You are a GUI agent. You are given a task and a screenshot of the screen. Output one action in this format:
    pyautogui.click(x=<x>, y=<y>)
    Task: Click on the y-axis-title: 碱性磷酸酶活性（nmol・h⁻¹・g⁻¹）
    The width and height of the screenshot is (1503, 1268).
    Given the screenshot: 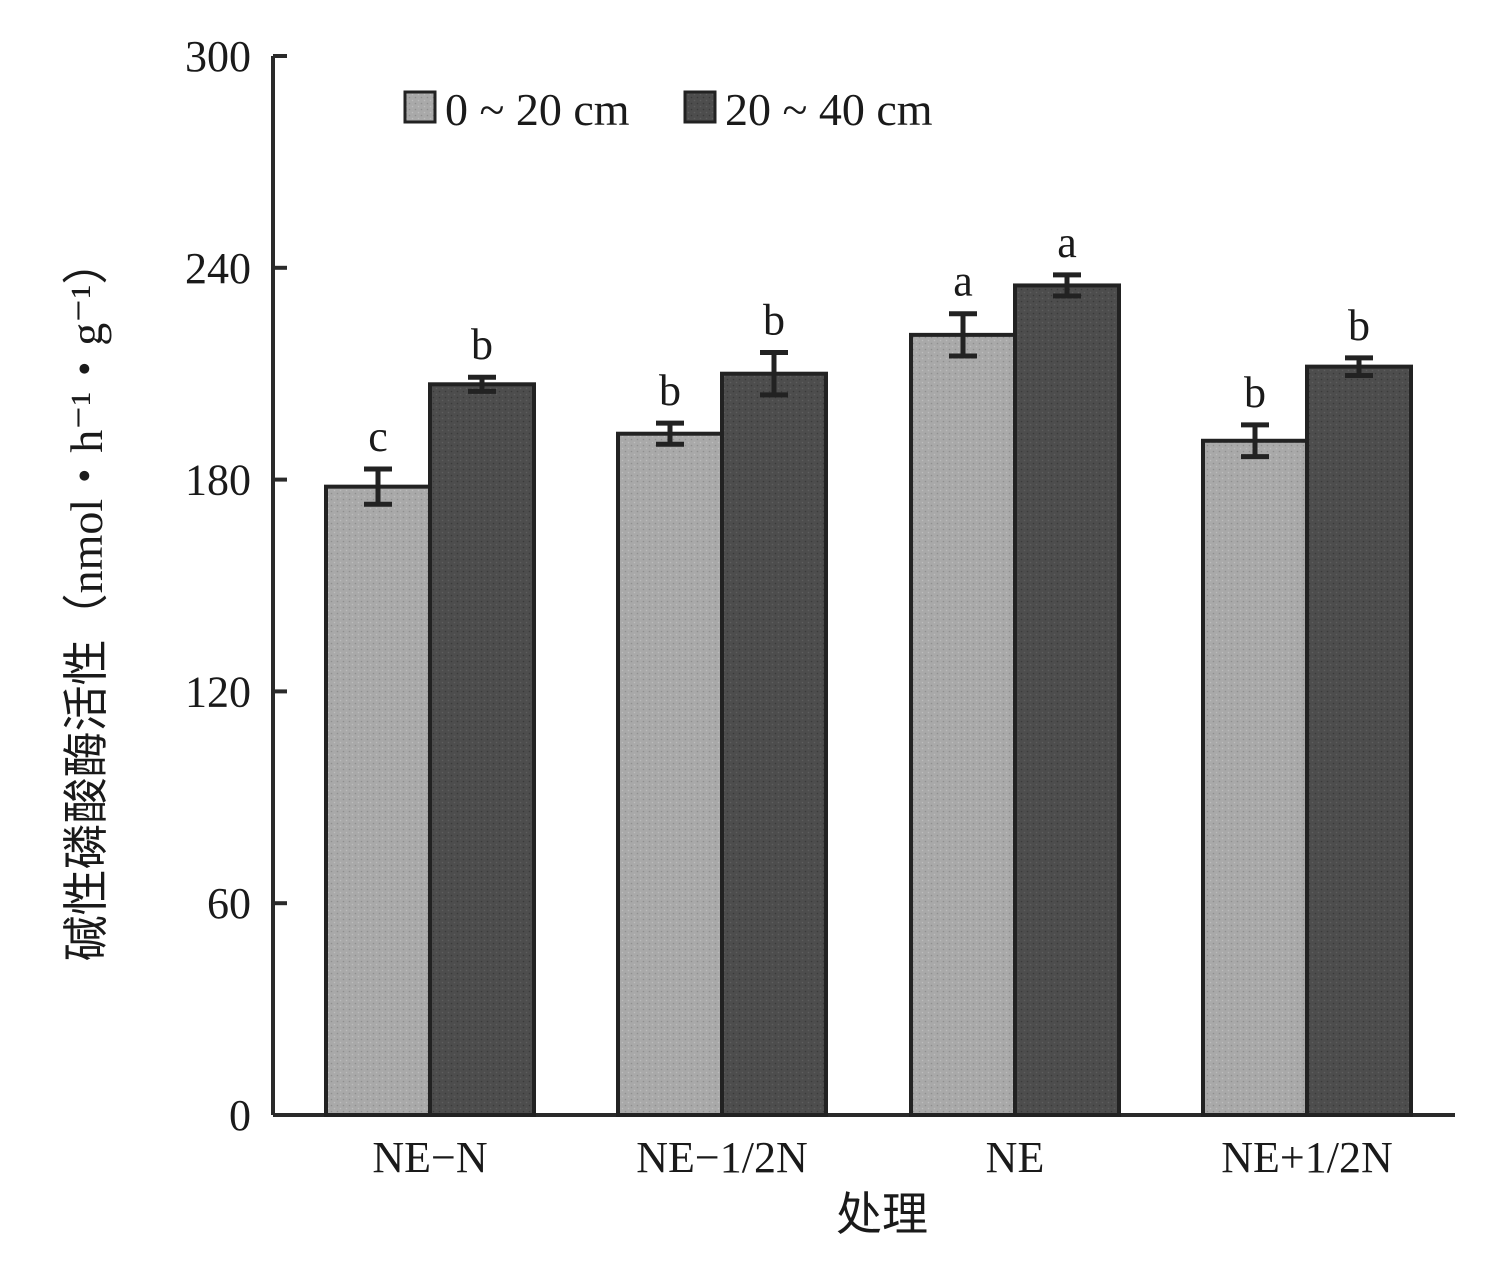 What is the action you would take?
    pyautogui.click(x=86, y=600)
    